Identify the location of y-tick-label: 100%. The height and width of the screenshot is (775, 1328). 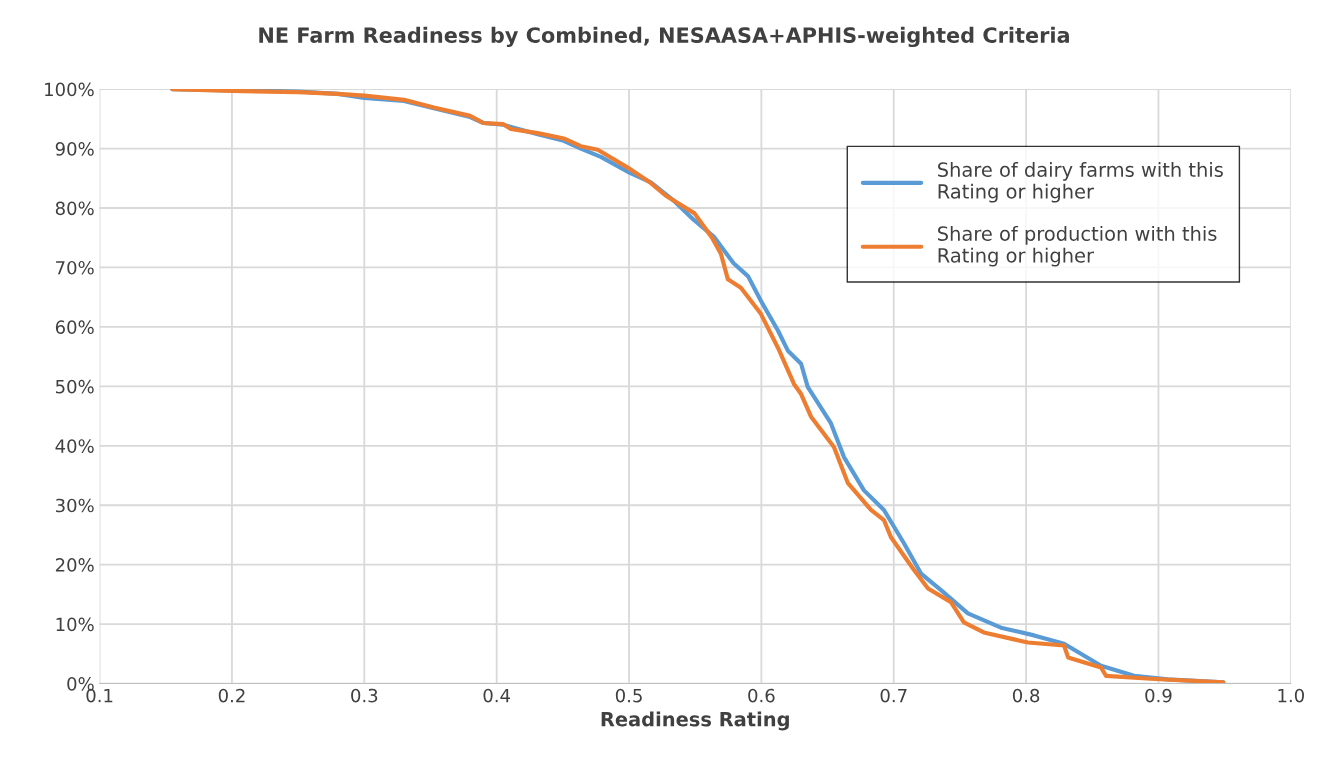
(69, 89).